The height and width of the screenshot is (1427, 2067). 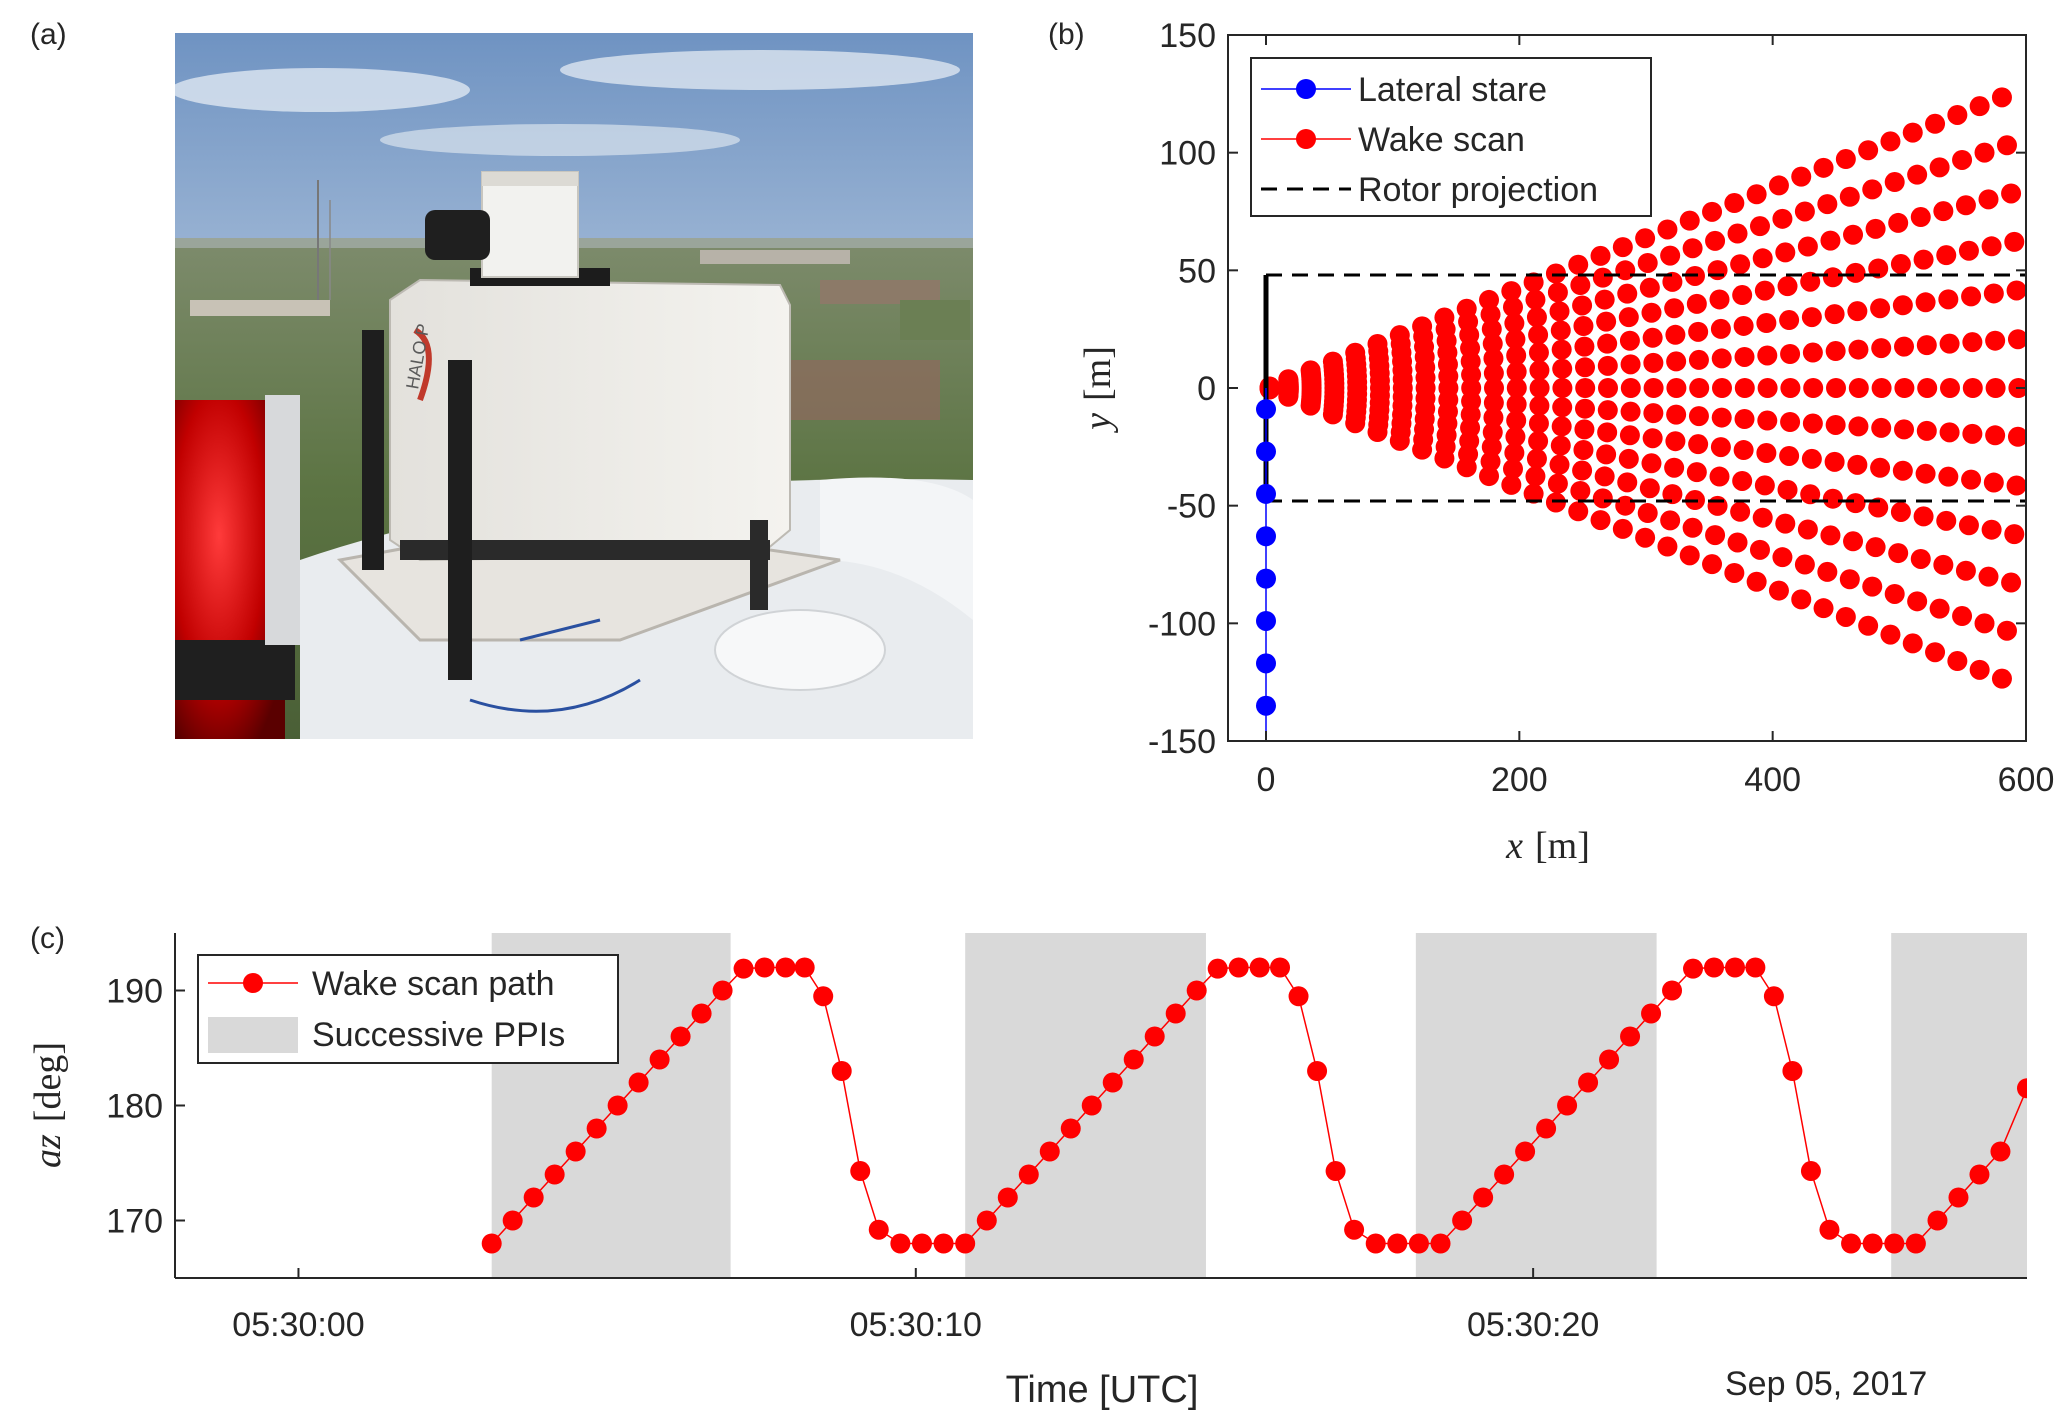 What do you see at coordinates (1519, 780) in the screenshot?
I see `panel-b-x-tick-label: 200` at bounding box center [1519, 780].